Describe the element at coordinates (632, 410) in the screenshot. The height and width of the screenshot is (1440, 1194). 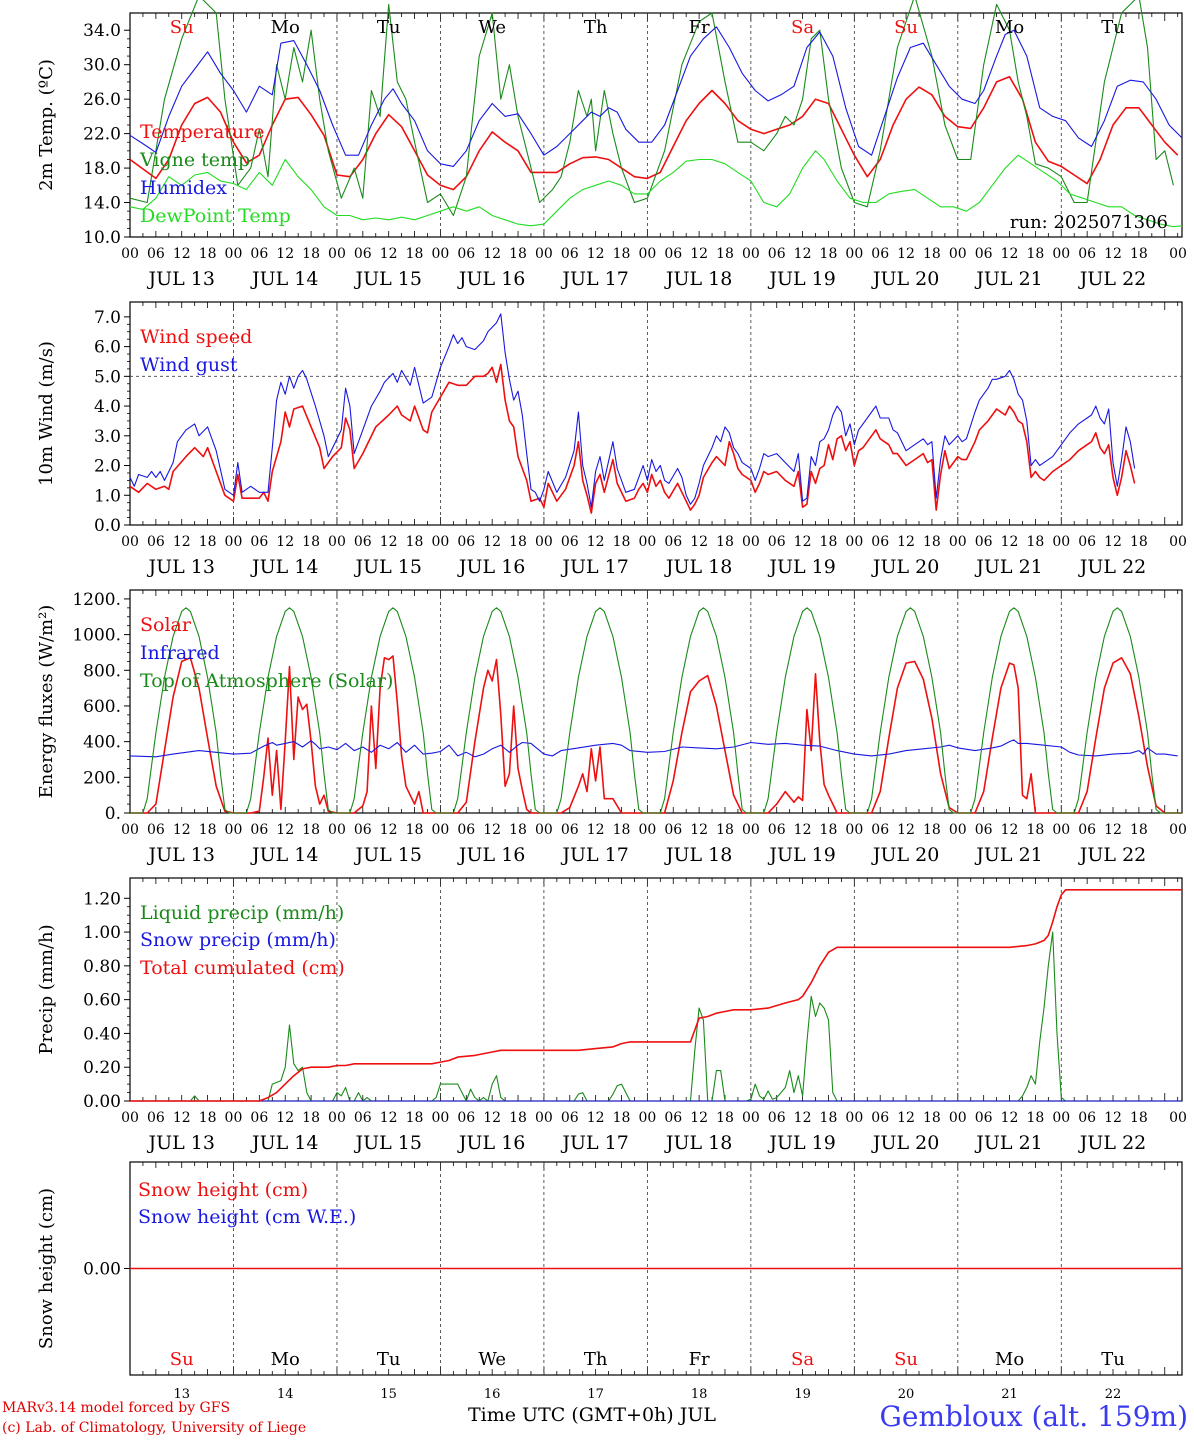
I see `series-line-wind-gust` at that location.